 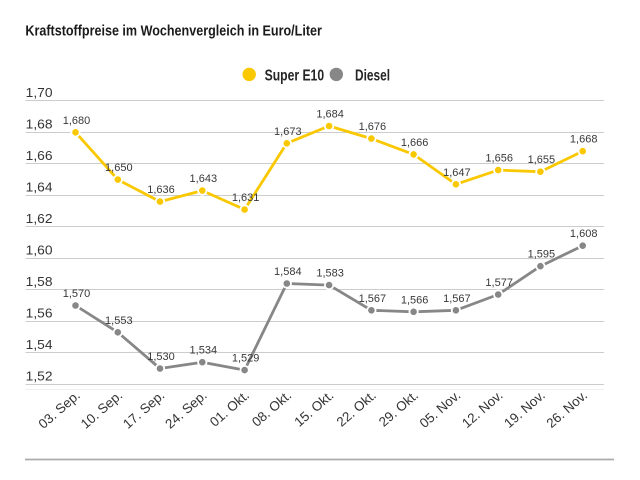 What do you see at coordinates (288, 272) in the screenshot?
I see `svg-text: 1,584` at bounding box center [288, 272].